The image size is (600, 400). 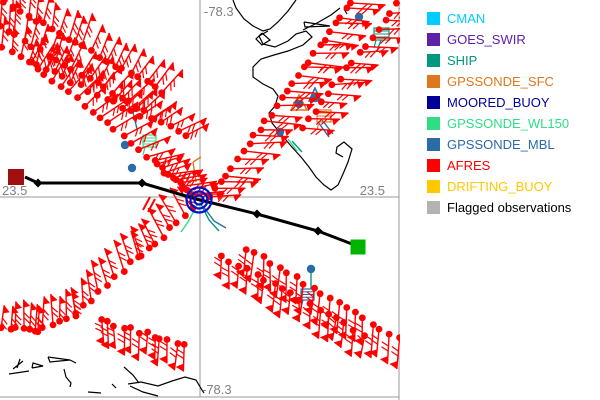 I want to click on legend-item-ship: SHIP, so click(x=513, y=60).